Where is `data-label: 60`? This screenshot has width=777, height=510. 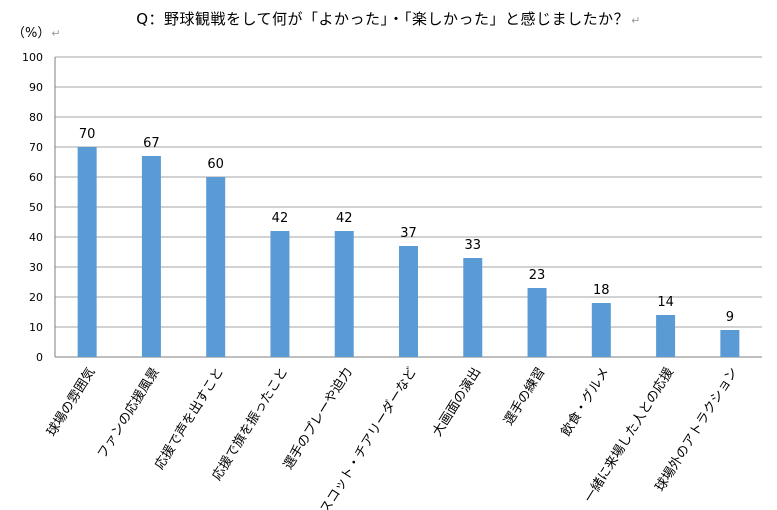
data-label: 60 is located at coordinates (215, 164).